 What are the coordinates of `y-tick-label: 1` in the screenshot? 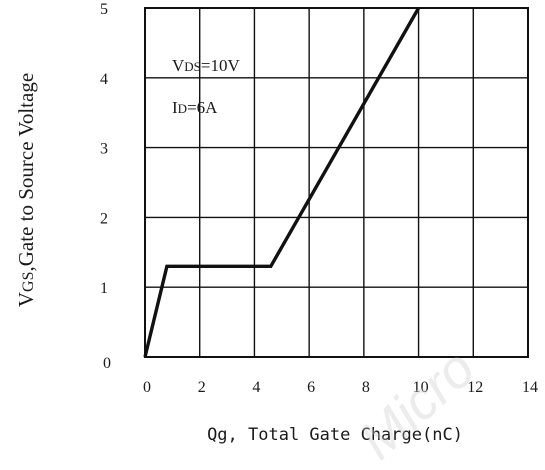 It's located at (104, 288).